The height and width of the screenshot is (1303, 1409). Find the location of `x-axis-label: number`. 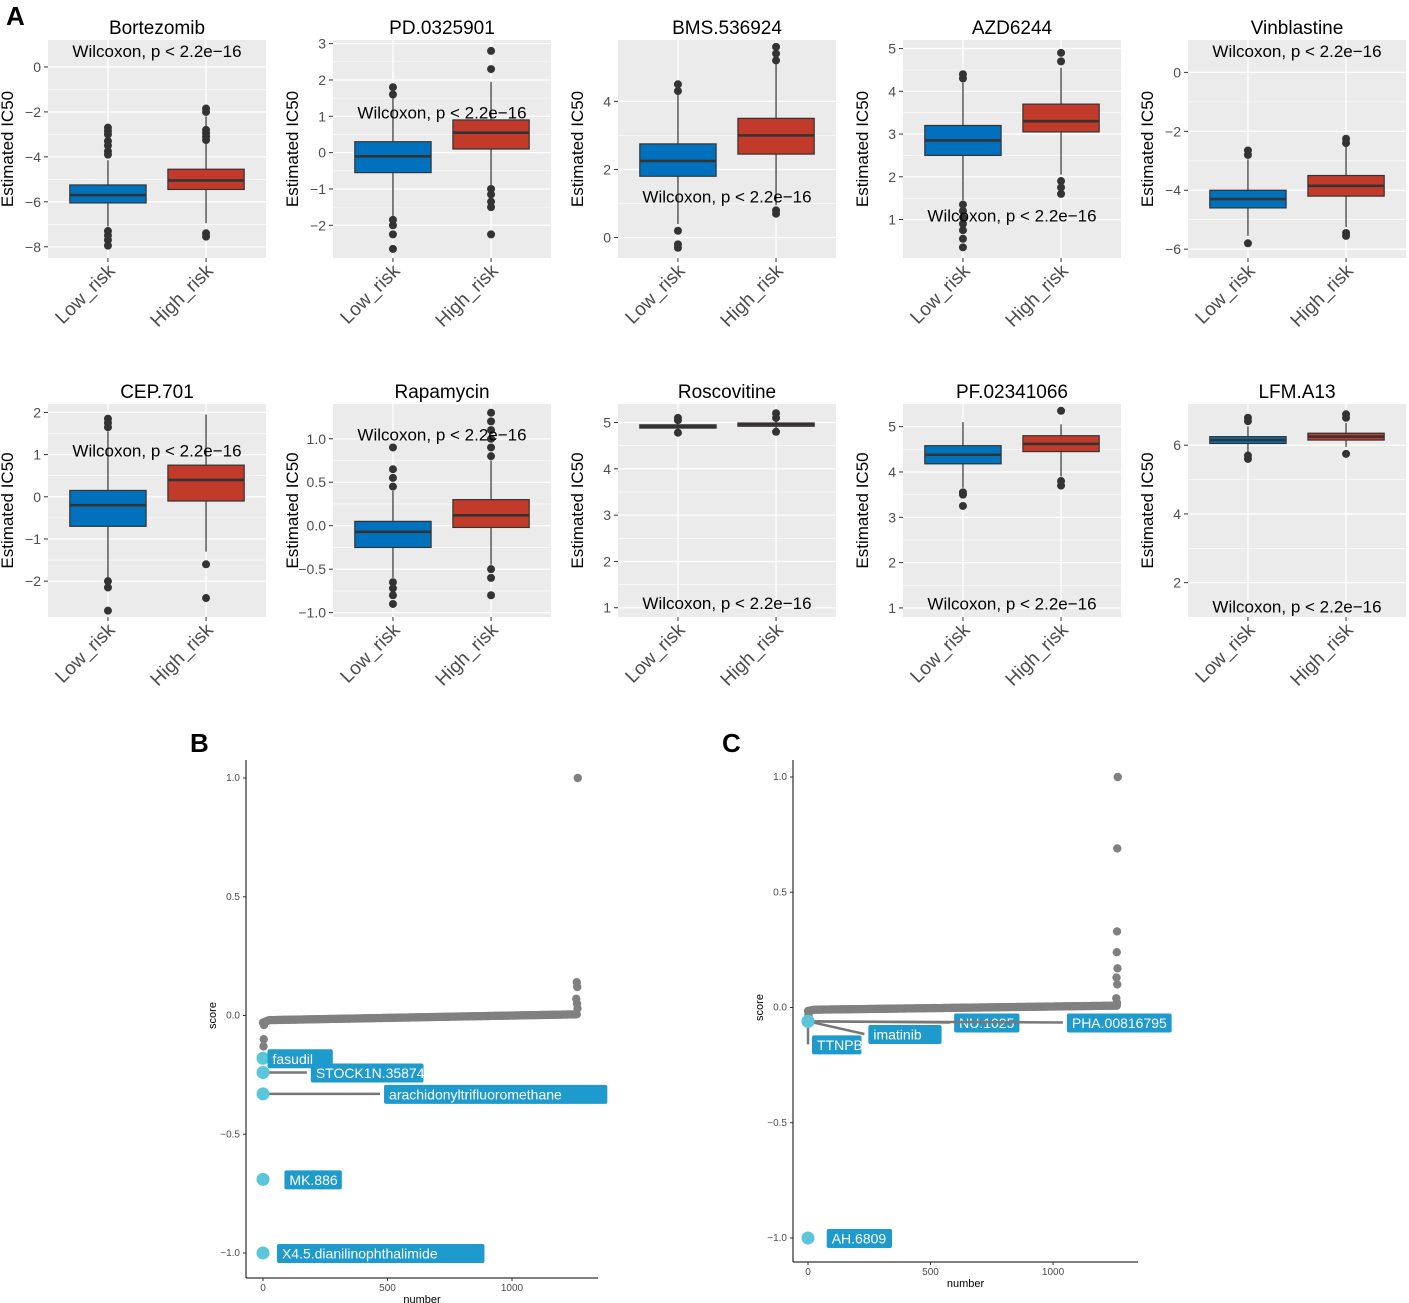

x-axis-label: number is located at coordinates (422, 1298).